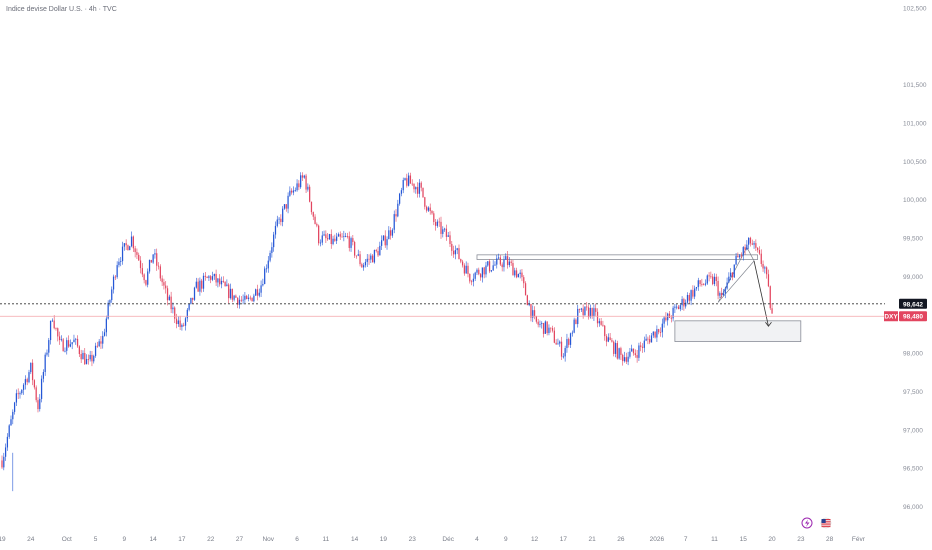 The height and width of the screenshot is (550, 932). I want to click on target-zone, so click(738, 331).